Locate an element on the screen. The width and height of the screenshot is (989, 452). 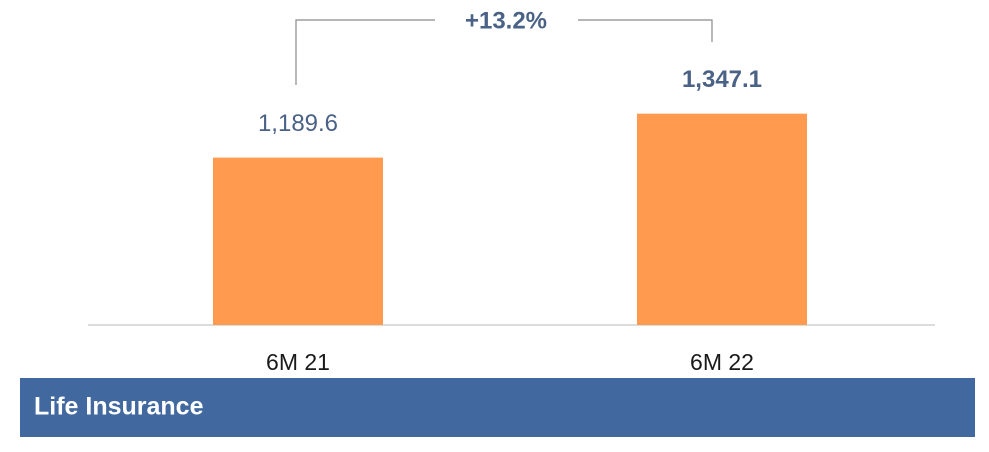
bracket-right is located at coordinates (645, 30).